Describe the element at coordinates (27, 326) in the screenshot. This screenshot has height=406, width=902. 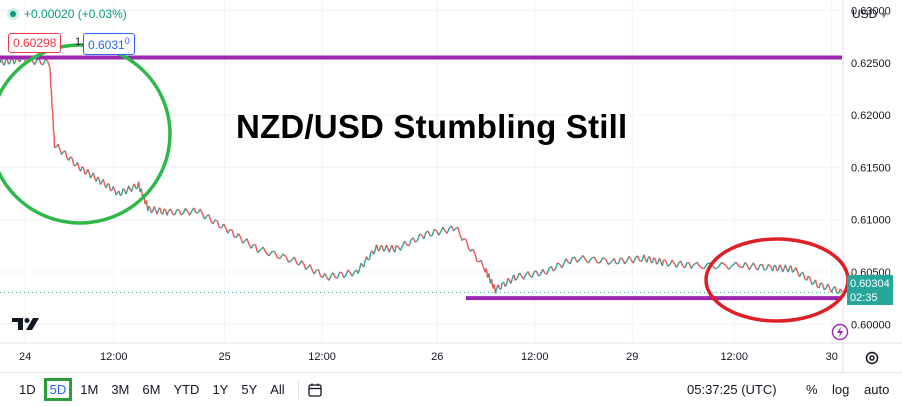
I see `tradingview-logo-icon` at that location.